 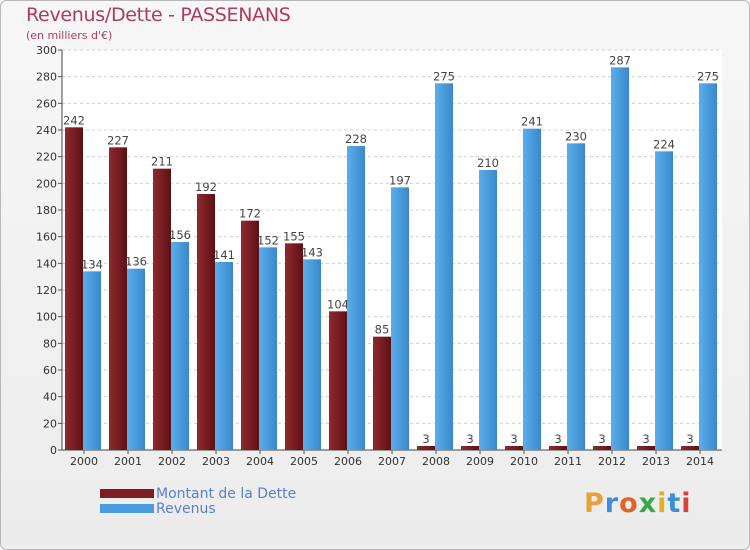 I want to click on data-label-revenus: 156, so click(x=180, y=235).